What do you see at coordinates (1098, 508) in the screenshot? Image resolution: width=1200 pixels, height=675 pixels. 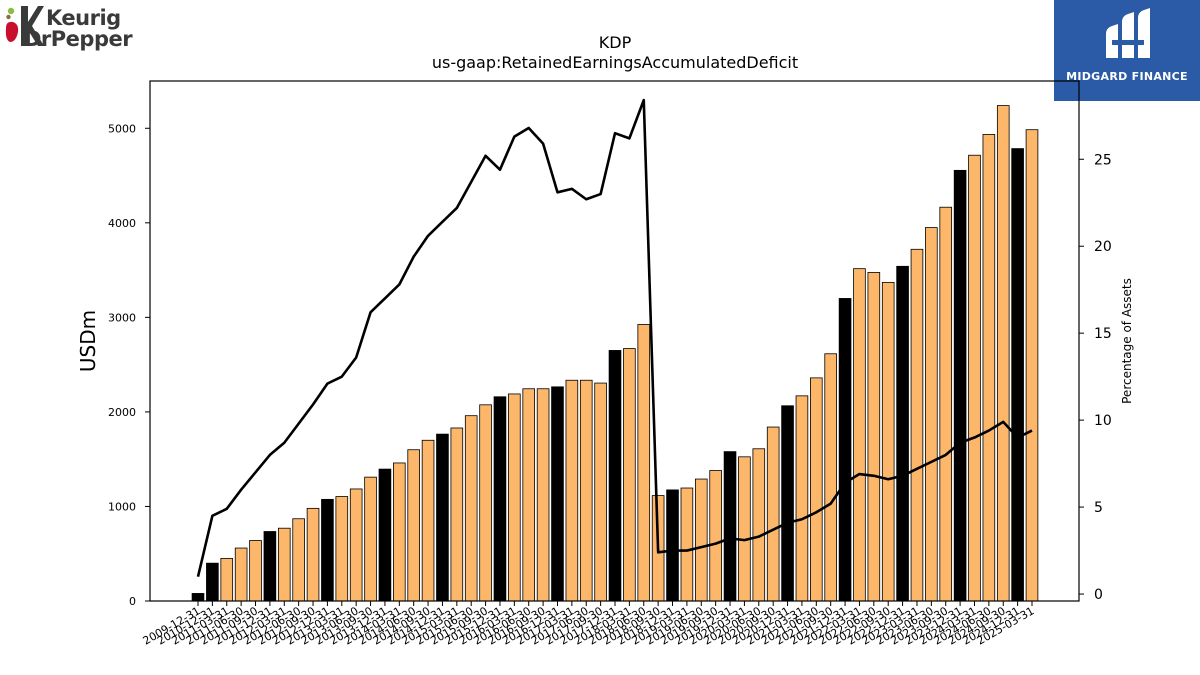 I see `y2-tick-label: 5` at bounding box center [1098, 508].